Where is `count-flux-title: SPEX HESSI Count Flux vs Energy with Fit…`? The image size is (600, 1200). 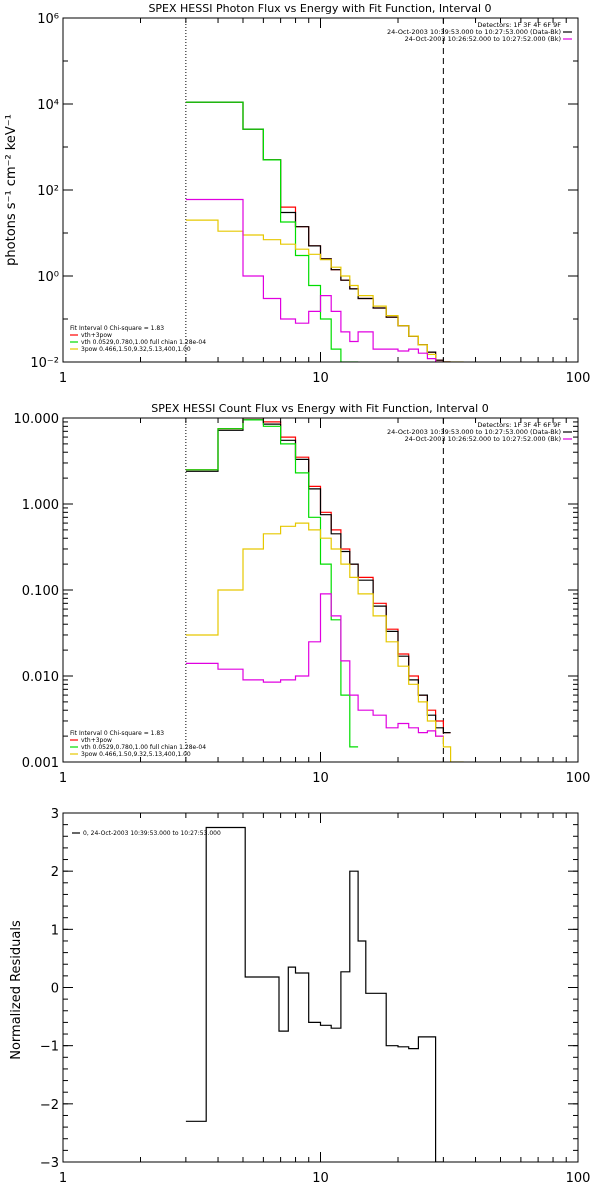 count-flux-title: SPEX HESSI Count Flux vs Energy with Fit… is located at coordinates (319, 408).